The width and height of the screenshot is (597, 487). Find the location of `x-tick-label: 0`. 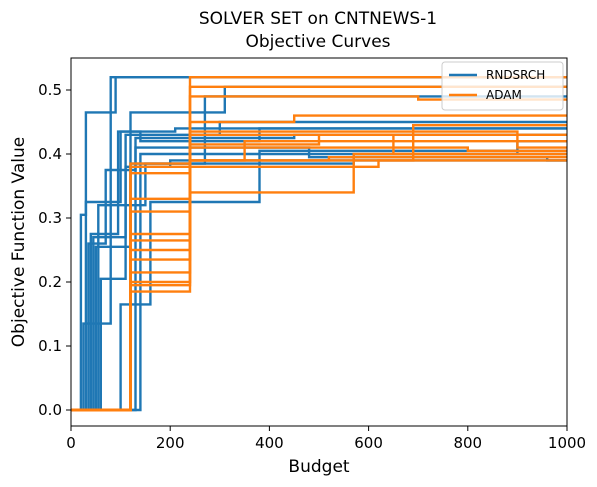

x-tick-label: 0 is located at coordinates (71, 443).